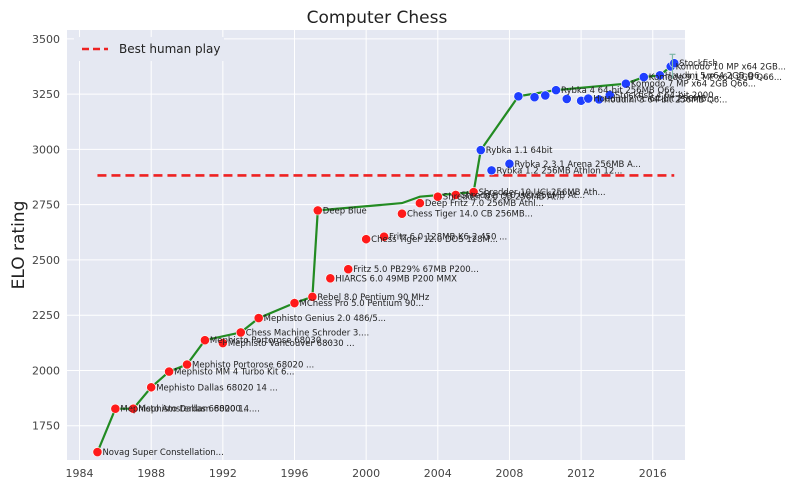 The width and height of the screenshot is (800, 488). I want to click on x-axis: 1984 1988 1992 1996 2000 2004 2008 2012 2016, so click(366, 473).